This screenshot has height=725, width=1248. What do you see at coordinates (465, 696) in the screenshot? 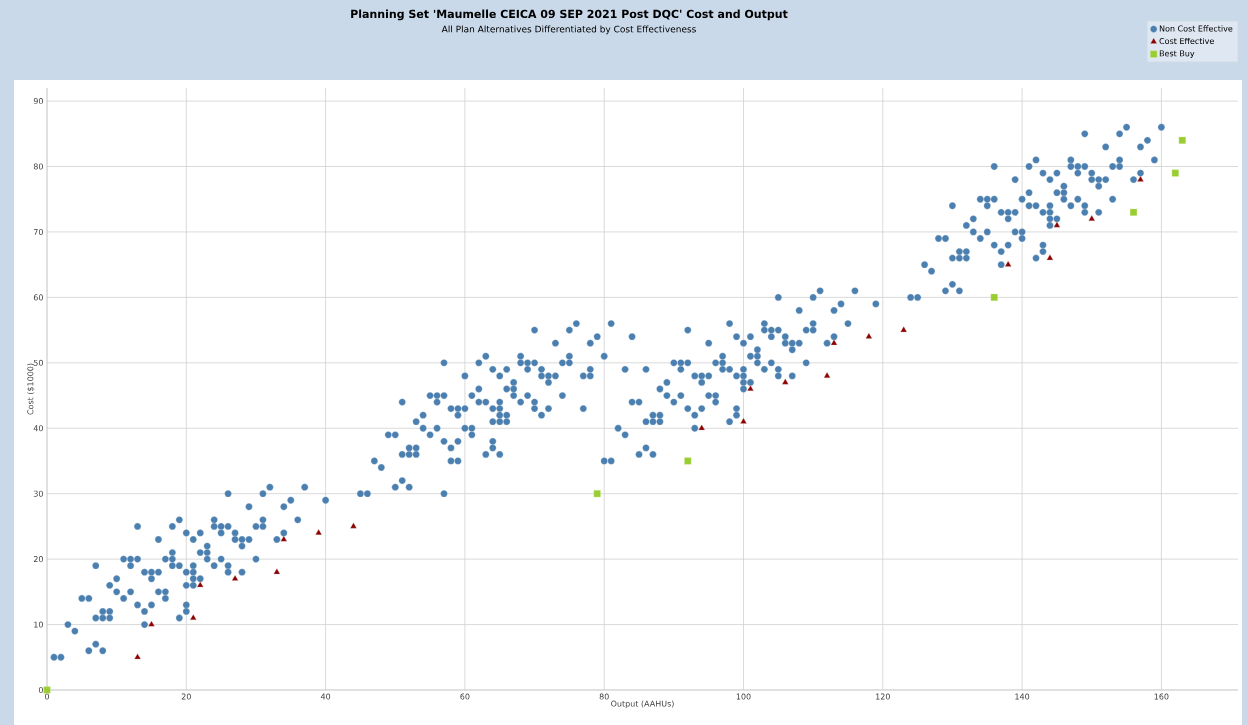
I see `x-tick-label: 60` at bounding box center [465, 696].